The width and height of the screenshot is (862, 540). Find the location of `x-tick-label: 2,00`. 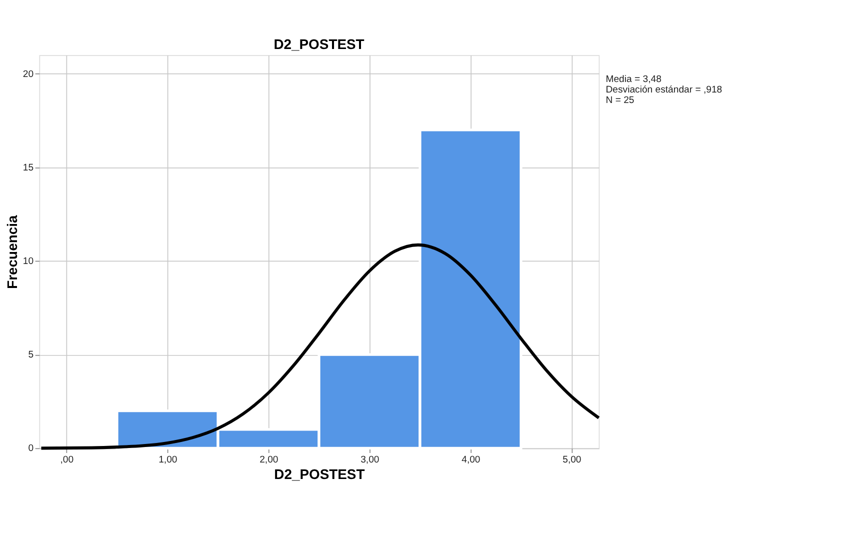

x-tick-label: 2,00 is located at coordinates (269, 460).